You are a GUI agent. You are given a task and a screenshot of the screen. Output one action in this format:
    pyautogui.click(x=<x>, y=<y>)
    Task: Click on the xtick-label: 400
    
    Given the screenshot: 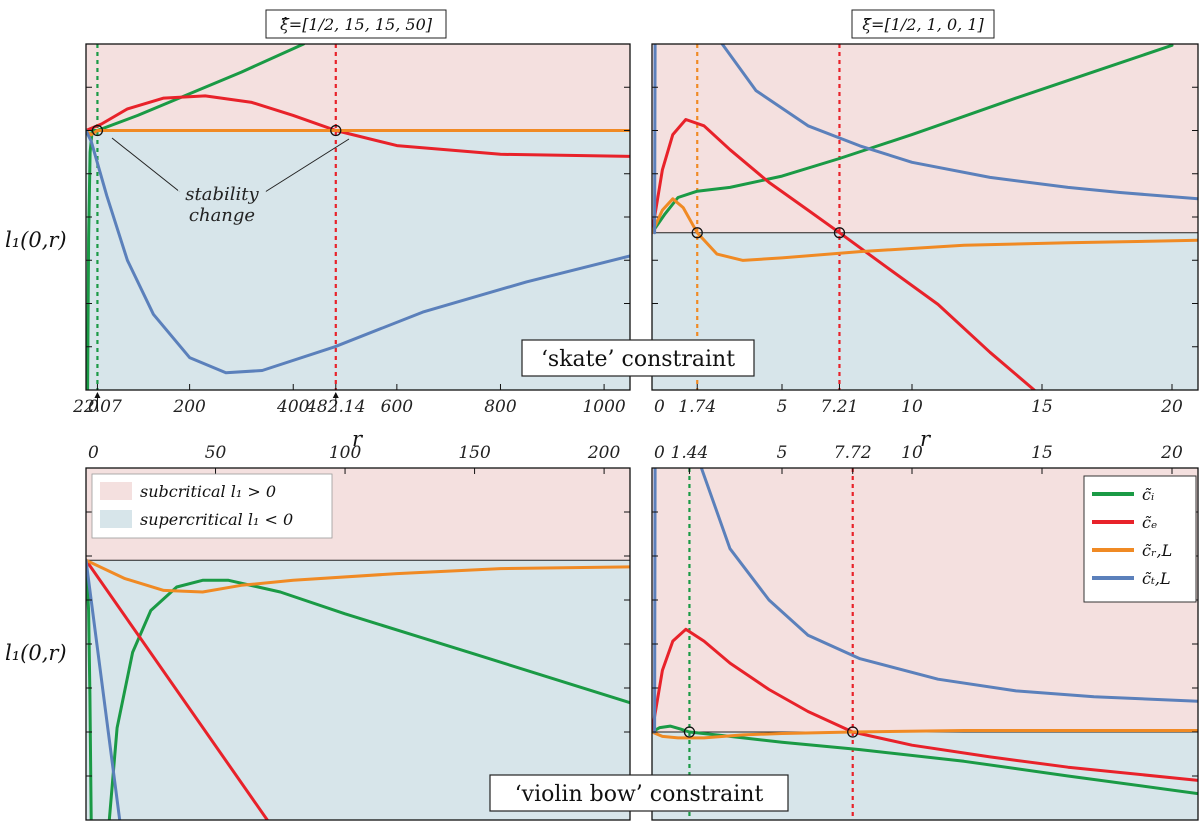 What is the action you would take?
    pyautogui.click(x=293, y=407)
    